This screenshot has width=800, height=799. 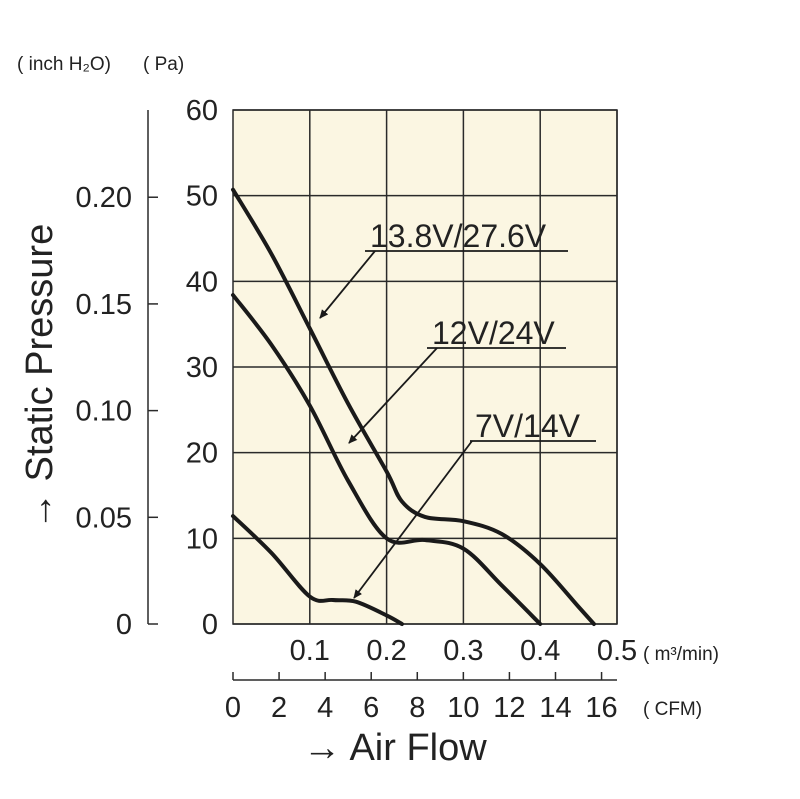 I want to click on primary-y-tick-labels: 0 10 20 30 40 50 60, so click(x=202, y=368).